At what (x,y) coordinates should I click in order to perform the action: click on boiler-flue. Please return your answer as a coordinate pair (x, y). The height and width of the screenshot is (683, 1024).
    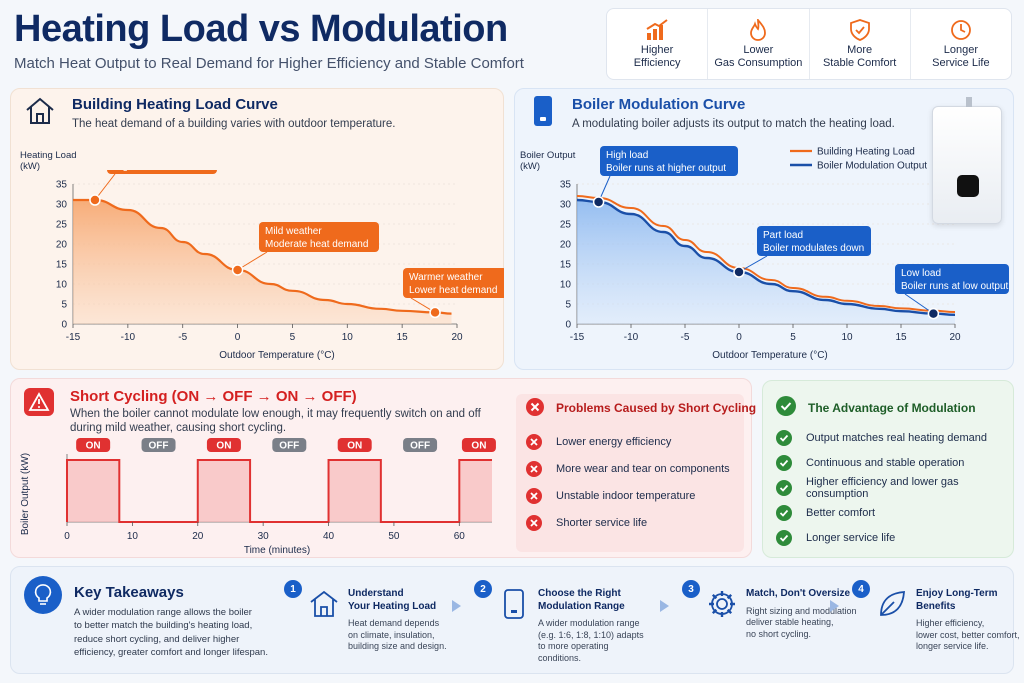
    Looking at the image, I should click on (969, 102).